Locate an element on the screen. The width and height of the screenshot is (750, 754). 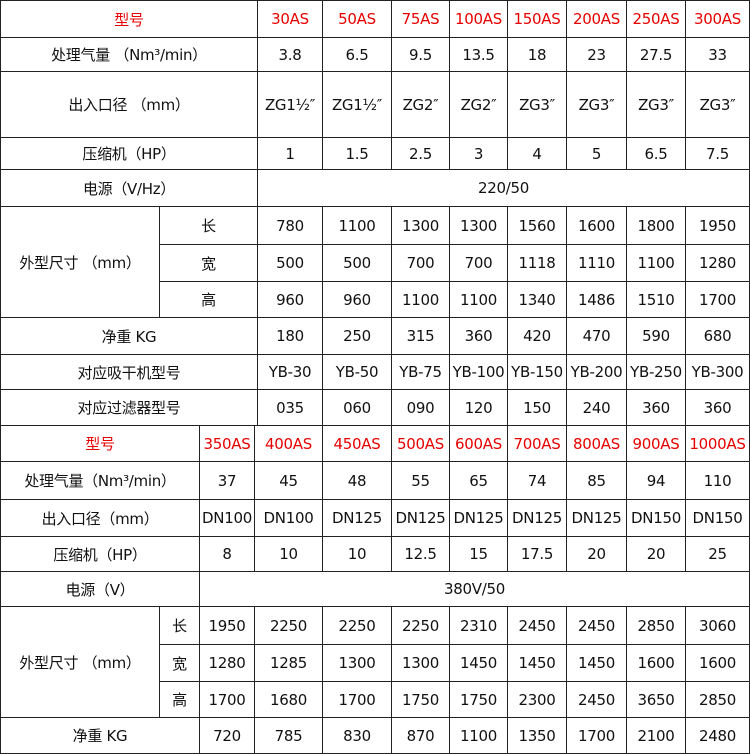
compressor-value: 3 is located at coordinates (479, 154).